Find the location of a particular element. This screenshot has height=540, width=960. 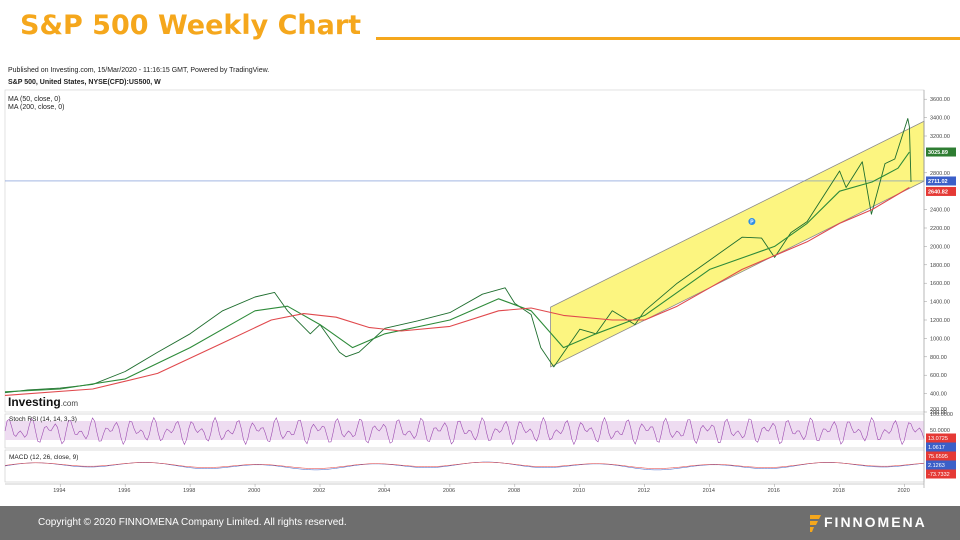

brand-name: FINNOMENA is located at coordinates (875, 522).